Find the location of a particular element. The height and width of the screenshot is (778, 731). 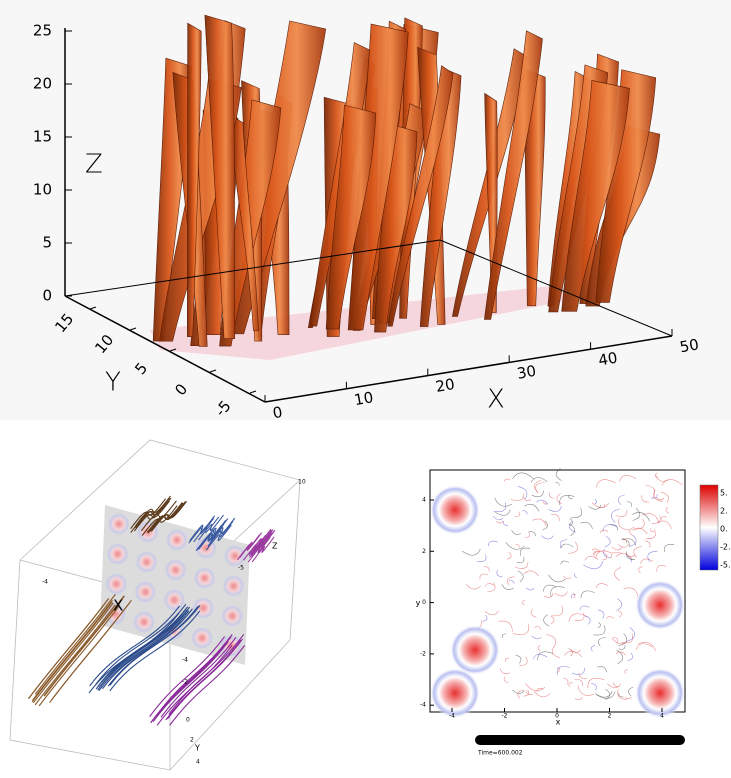

colorbar-label: 0. is located at coordinates (724, 529).